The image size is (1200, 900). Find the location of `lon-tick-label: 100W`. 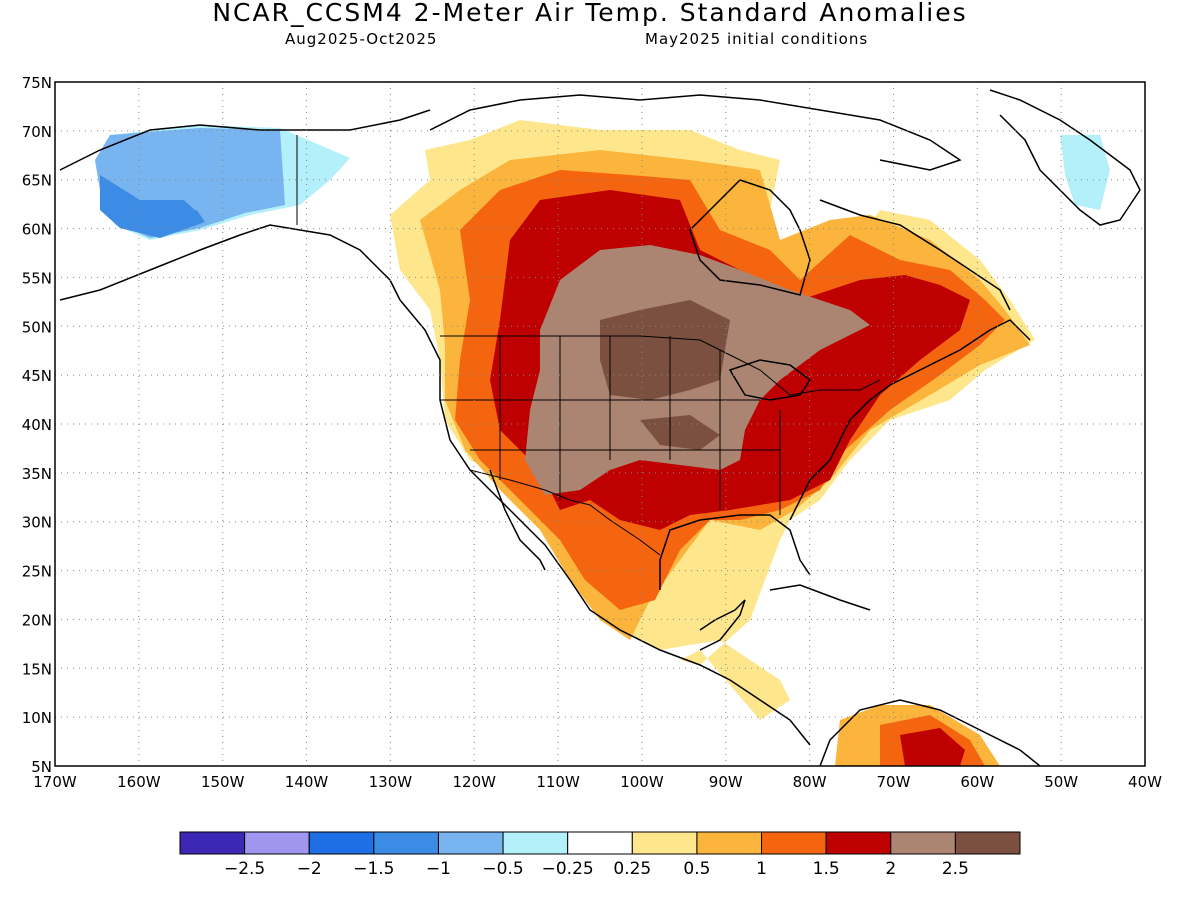

lon-tick-label: 100W is located at coordinates (642, 782).